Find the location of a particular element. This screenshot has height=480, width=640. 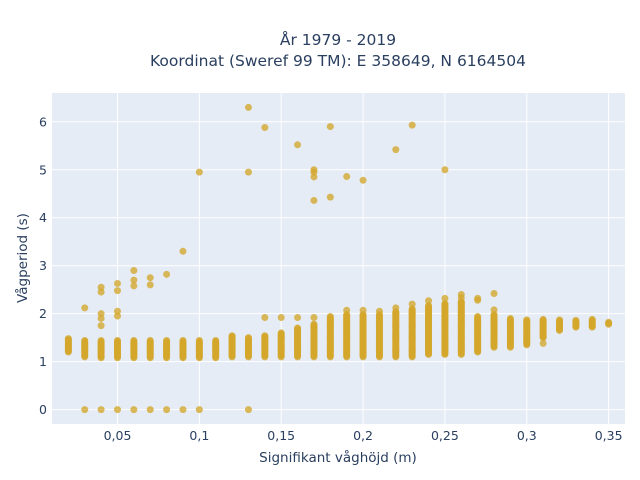

y-tick-label: 5 is located at coordinates (43, 169).